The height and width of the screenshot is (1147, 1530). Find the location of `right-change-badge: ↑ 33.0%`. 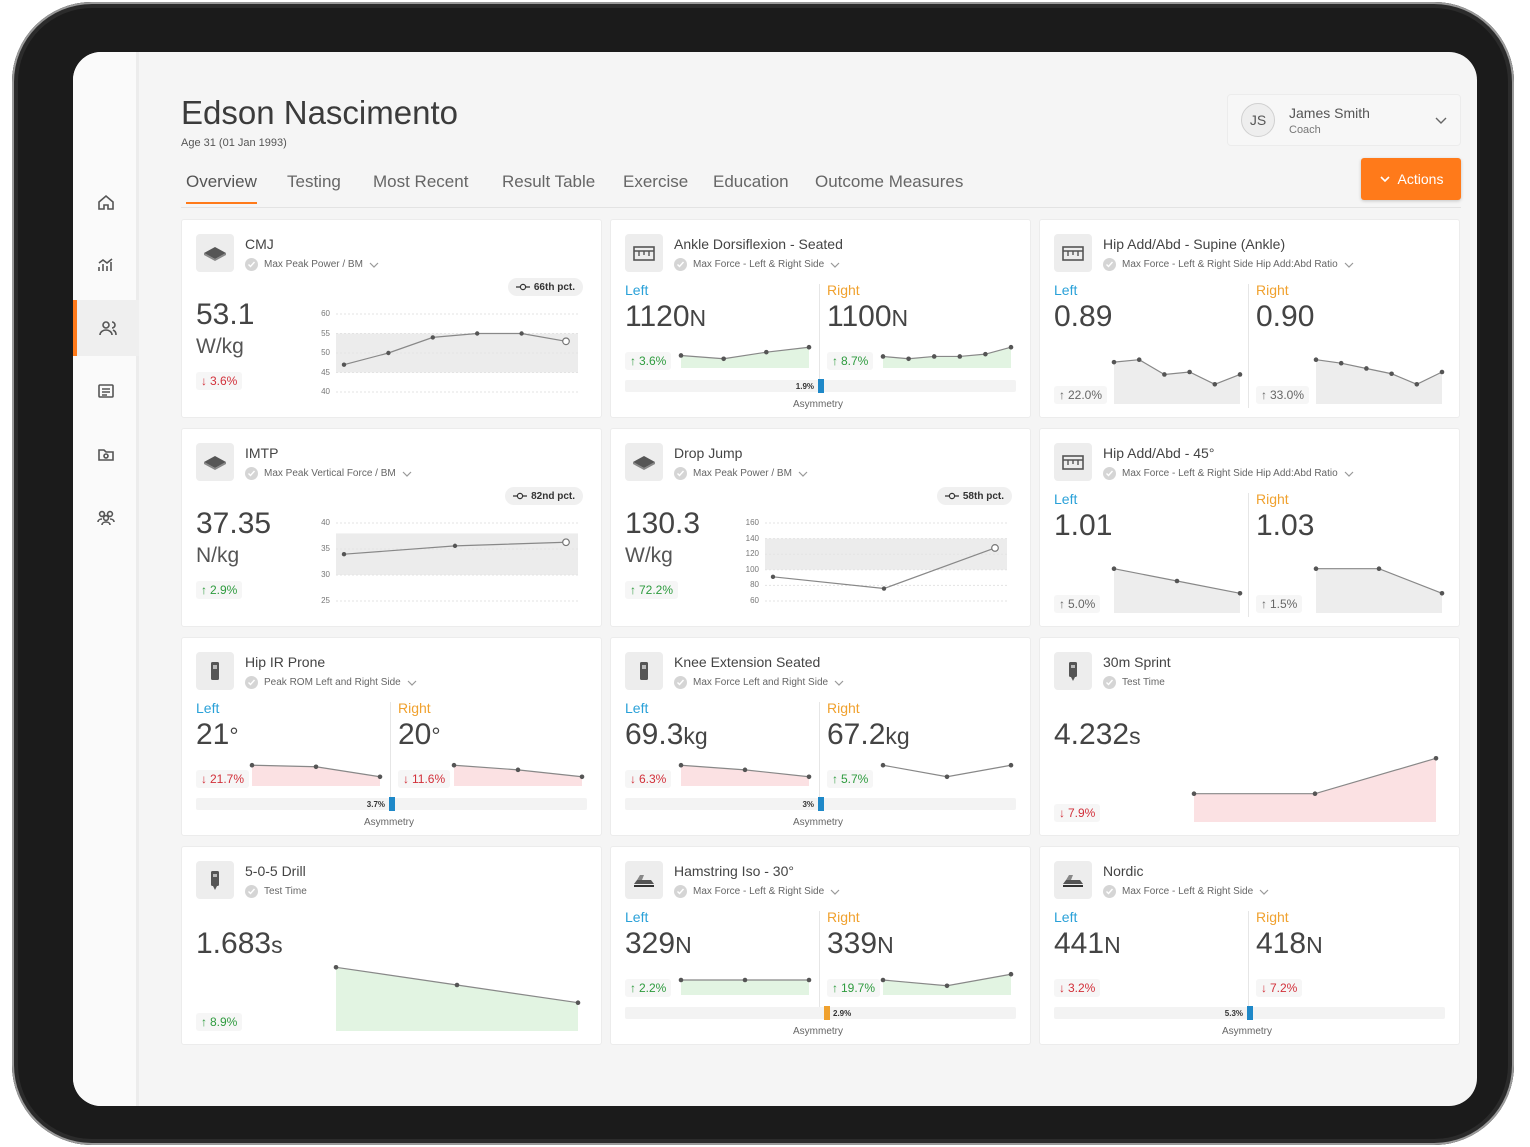

right-change-badge: ↑ 33.0% is located at coordinates (1283, 395).